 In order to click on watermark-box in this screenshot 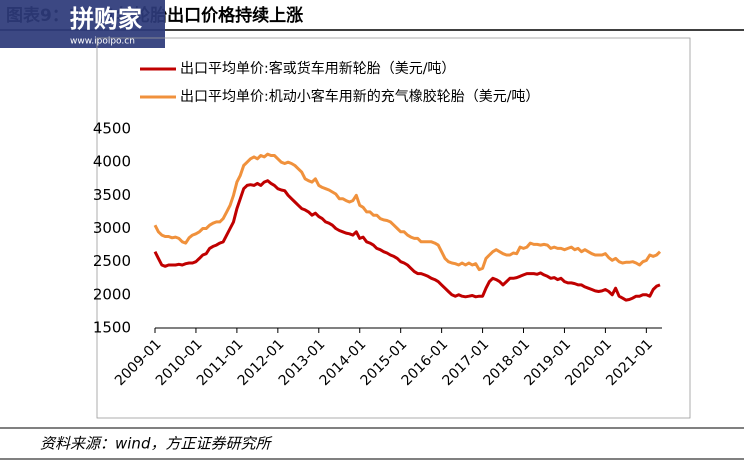, I will do `click(82, 24)`.